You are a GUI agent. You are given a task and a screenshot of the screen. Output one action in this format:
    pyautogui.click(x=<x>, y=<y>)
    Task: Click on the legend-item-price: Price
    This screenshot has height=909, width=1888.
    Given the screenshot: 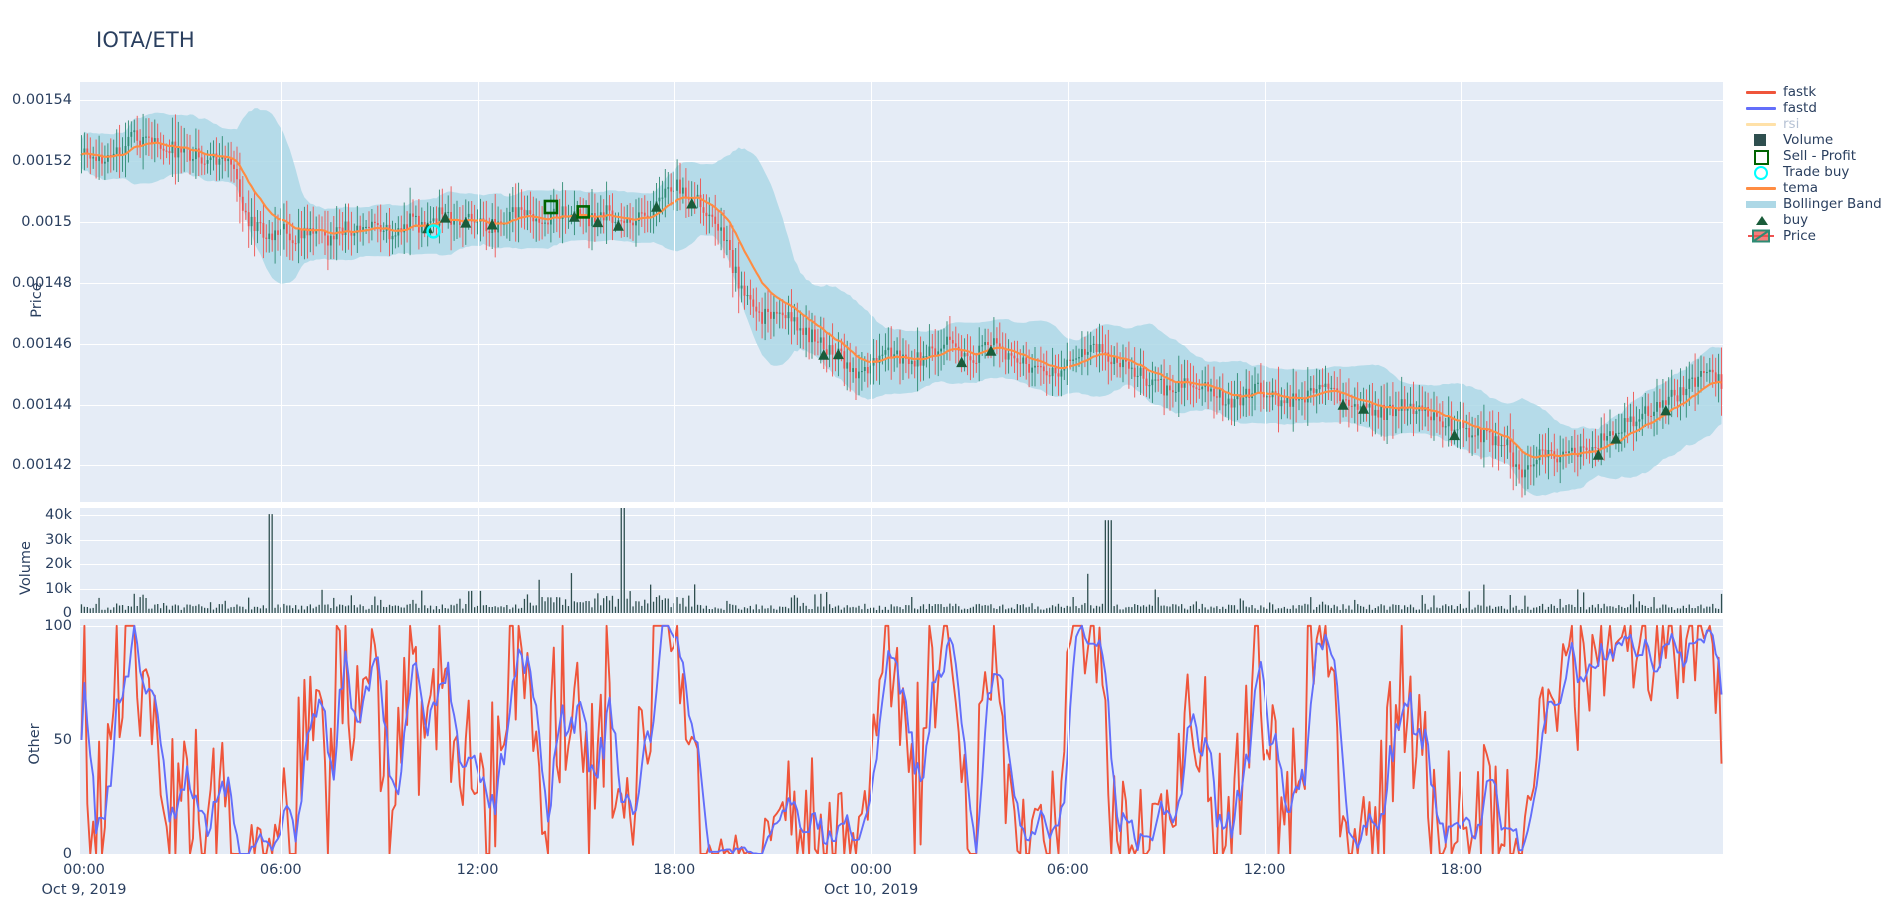 What is the action you would take?
    pyautogui.click(x=1815, y=236)
    